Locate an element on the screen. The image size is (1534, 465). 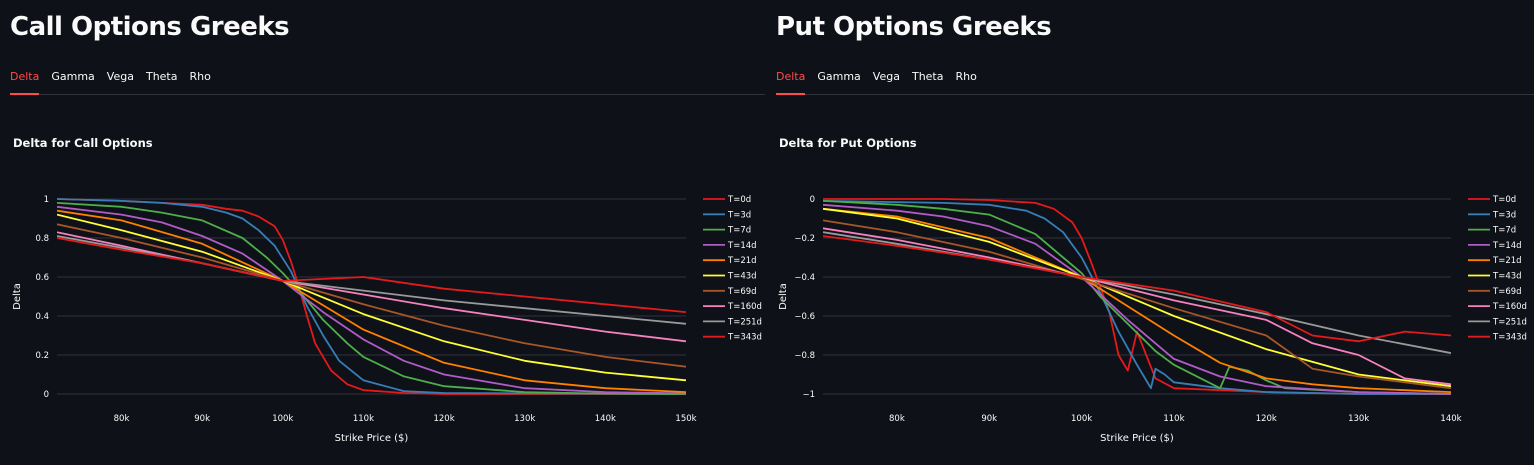
put-series-t-343d is located at coordinates (1137, 289).